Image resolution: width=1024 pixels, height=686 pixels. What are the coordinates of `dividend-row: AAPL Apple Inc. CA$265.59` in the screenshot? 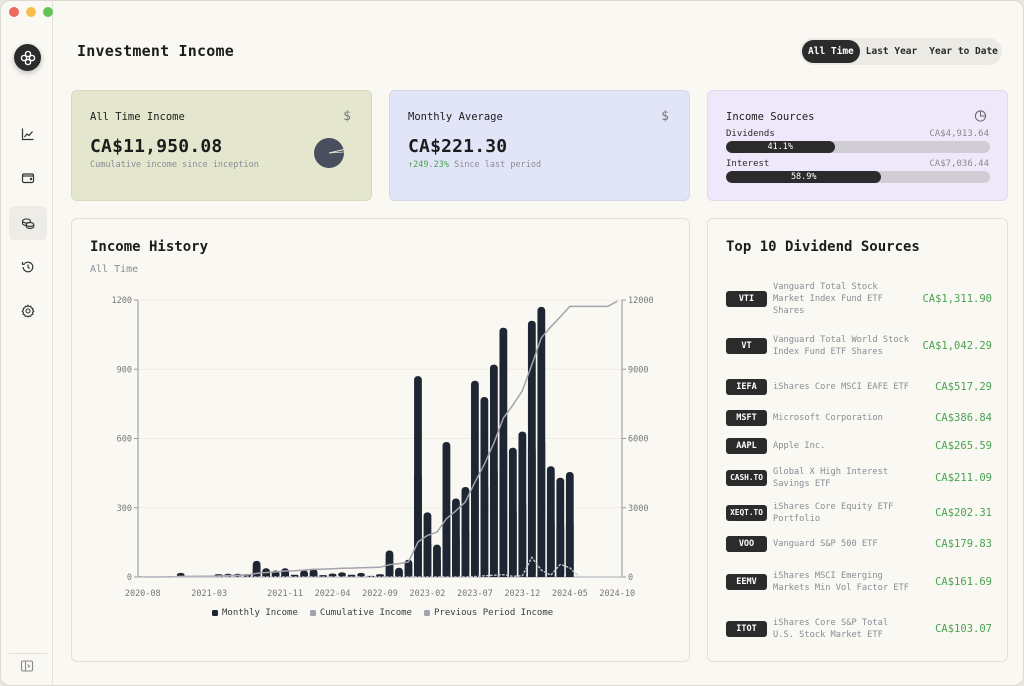 It's located at (859, 446).